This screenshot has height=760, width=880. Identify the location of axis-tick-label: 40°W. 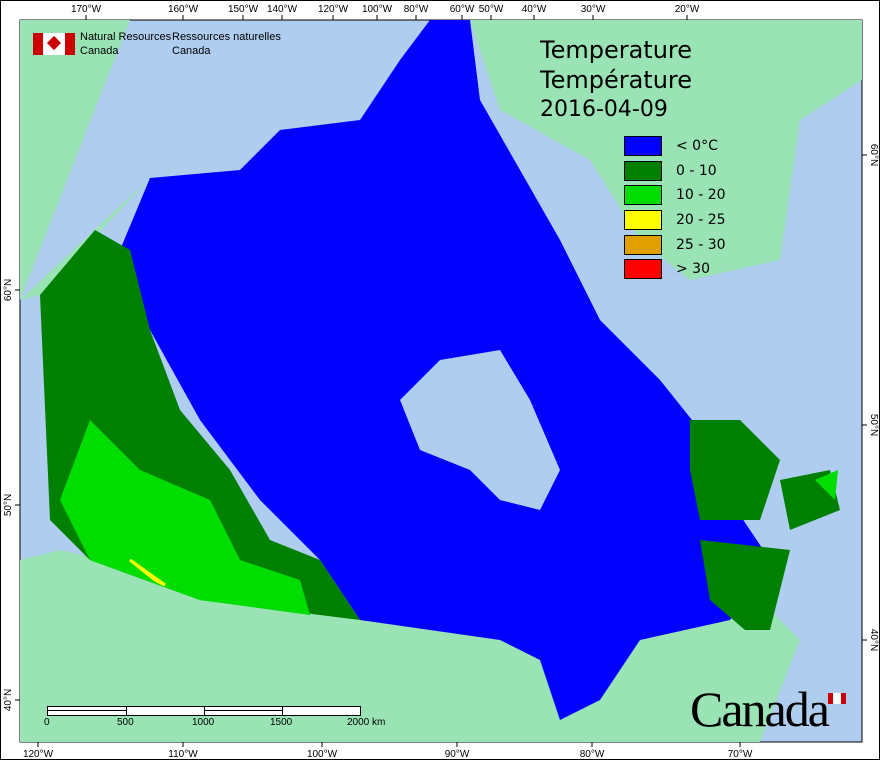
(534, 9).